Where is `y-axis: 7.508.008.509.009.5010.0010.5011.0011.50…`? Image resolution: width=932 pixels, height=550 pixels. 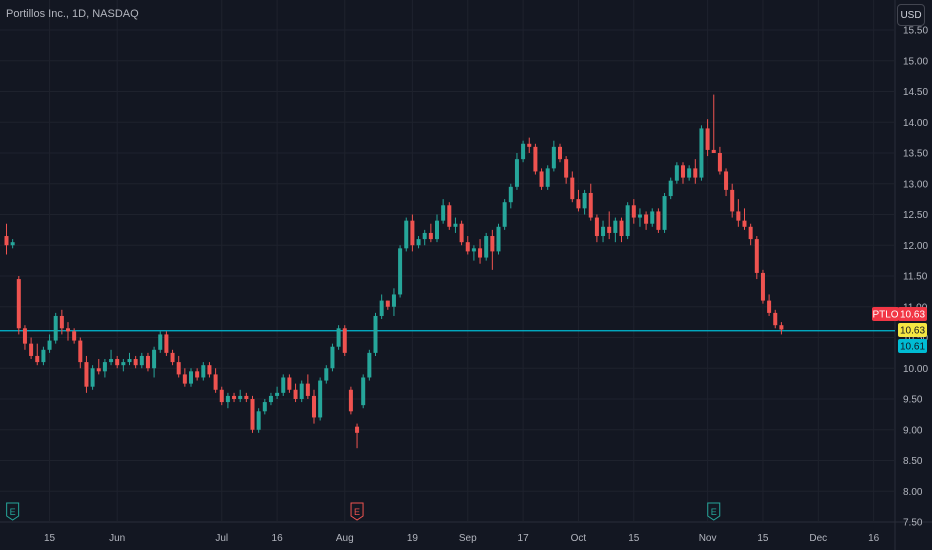
y-axis: 7.508.008.509.009.5010.0010.5011.0011.50… is located at coordinates (915, 277).